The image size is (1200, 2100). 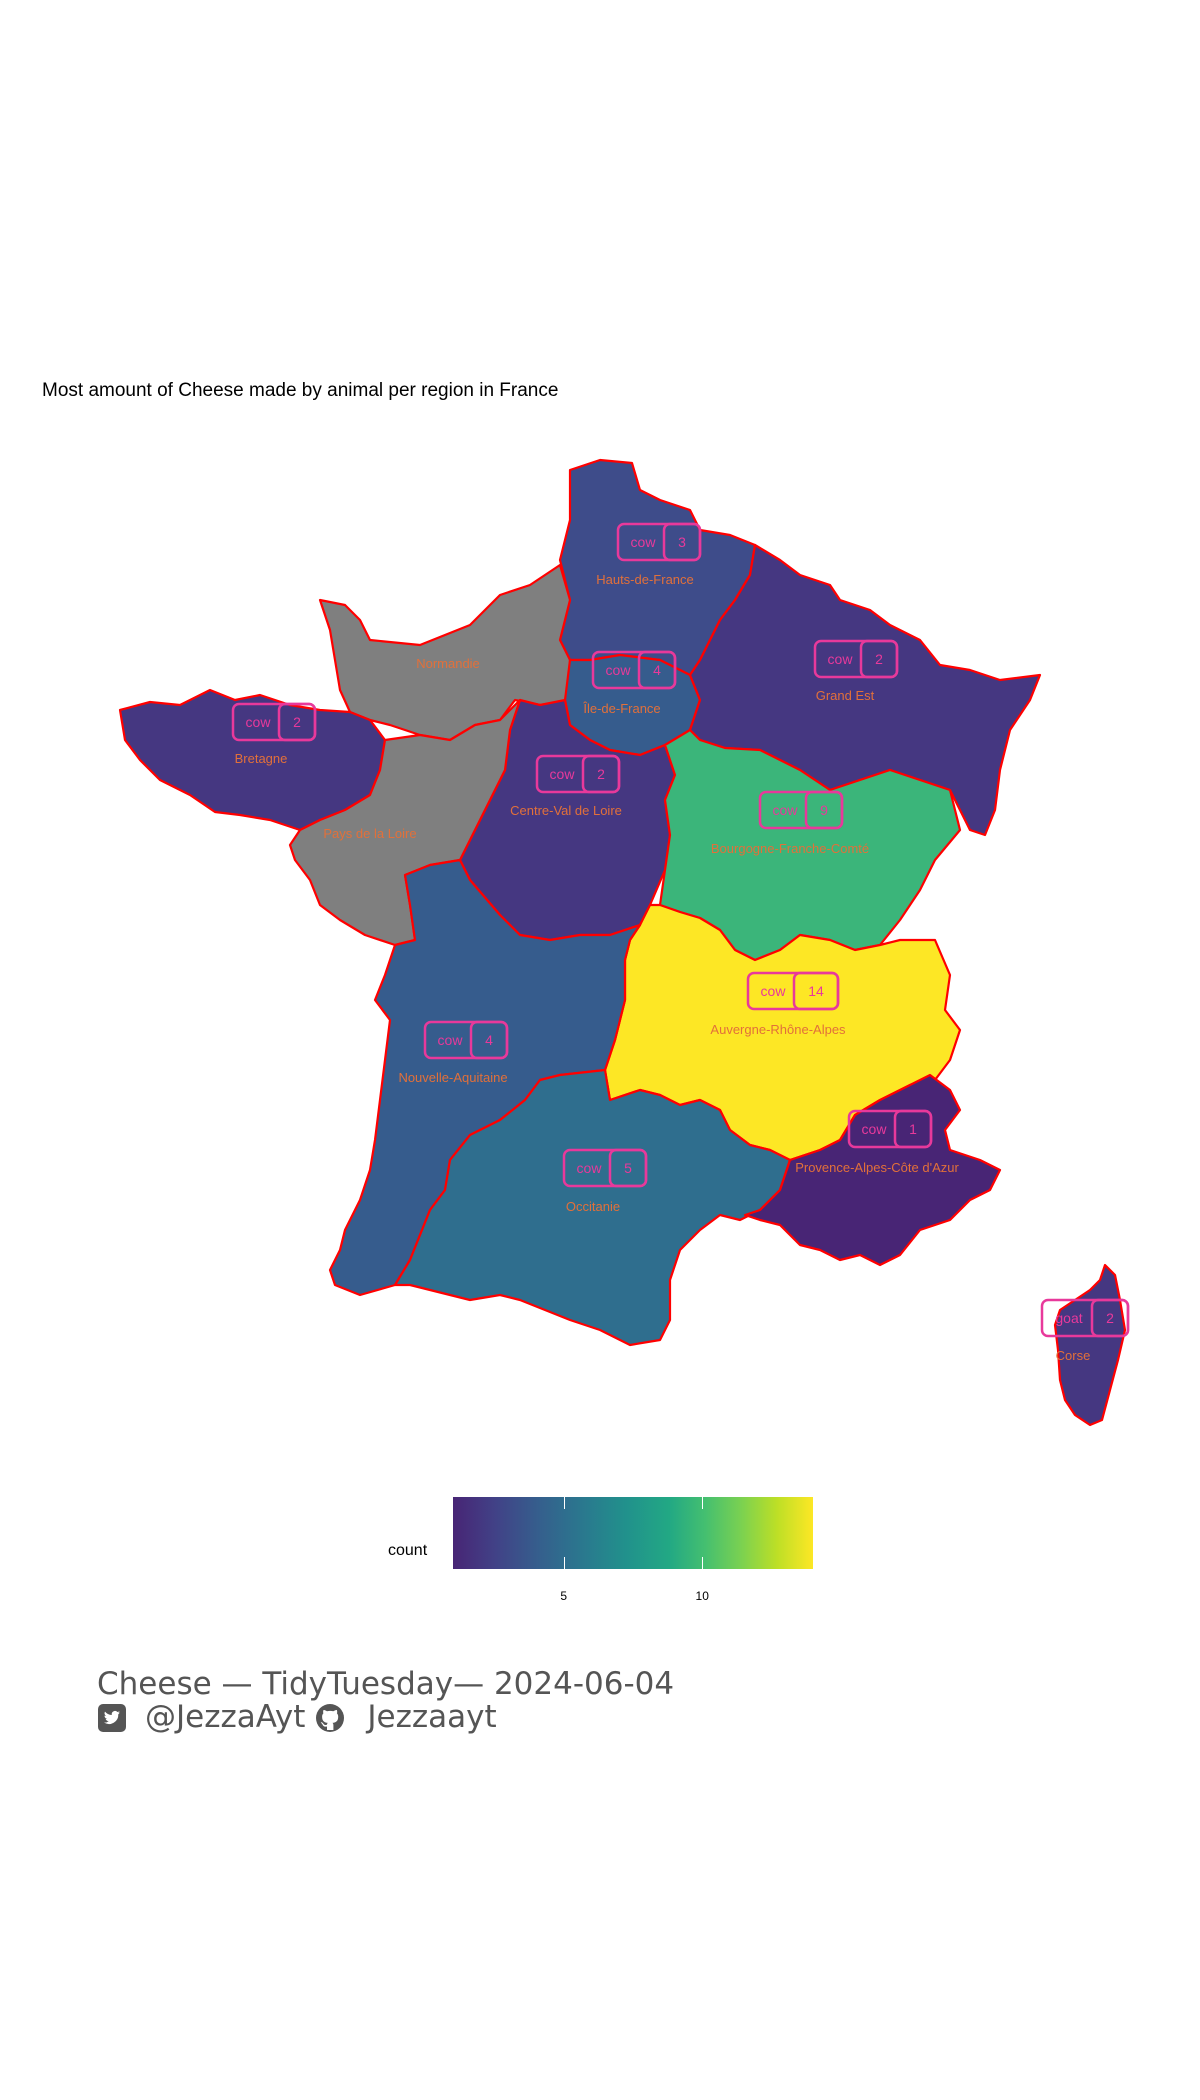 I want to click on badge-auvergne-rhone-alpes: cow 14, so click(x=793, y=991).